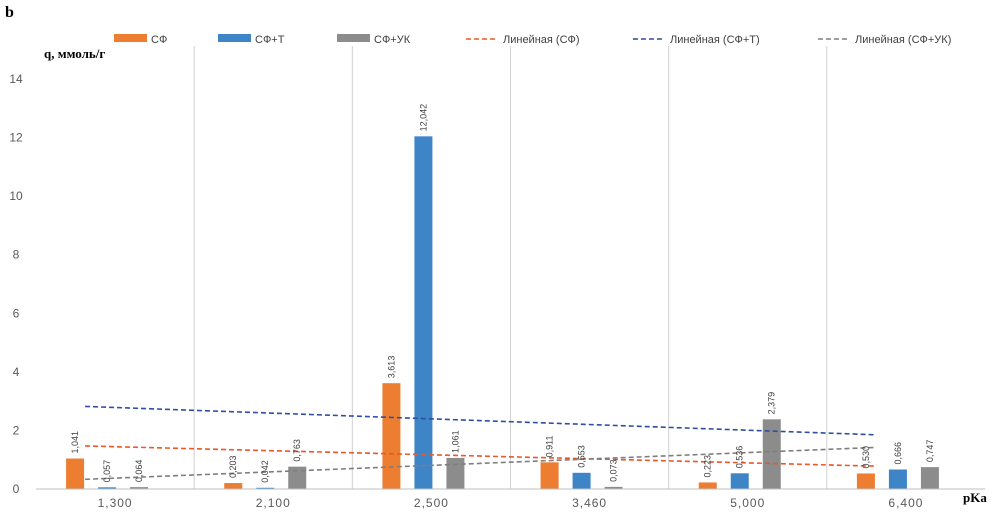  I want to click on data-label: 1,061, so click(455, 441).